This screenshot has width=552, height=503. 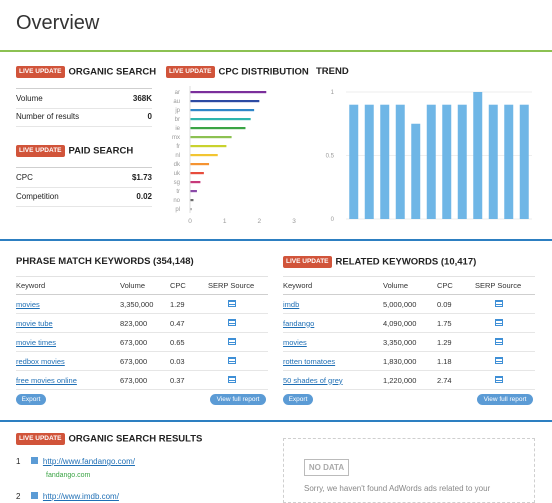 What do you see at coordinates (234, 155) in the screenshot?
I see `cpc-distribution-chart: ar au jp br ie mx fr nl dk uk sg tr no pl 0 1 2 3` at bounding box center [234, 155].